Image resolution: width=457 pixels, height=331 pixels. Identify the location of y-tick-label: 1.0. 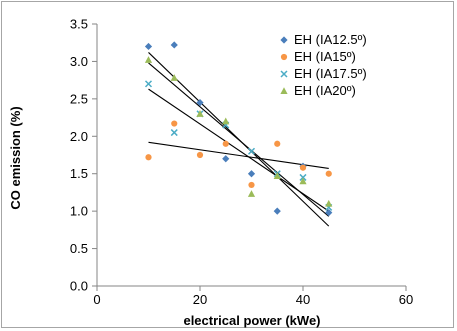
(79, 211).